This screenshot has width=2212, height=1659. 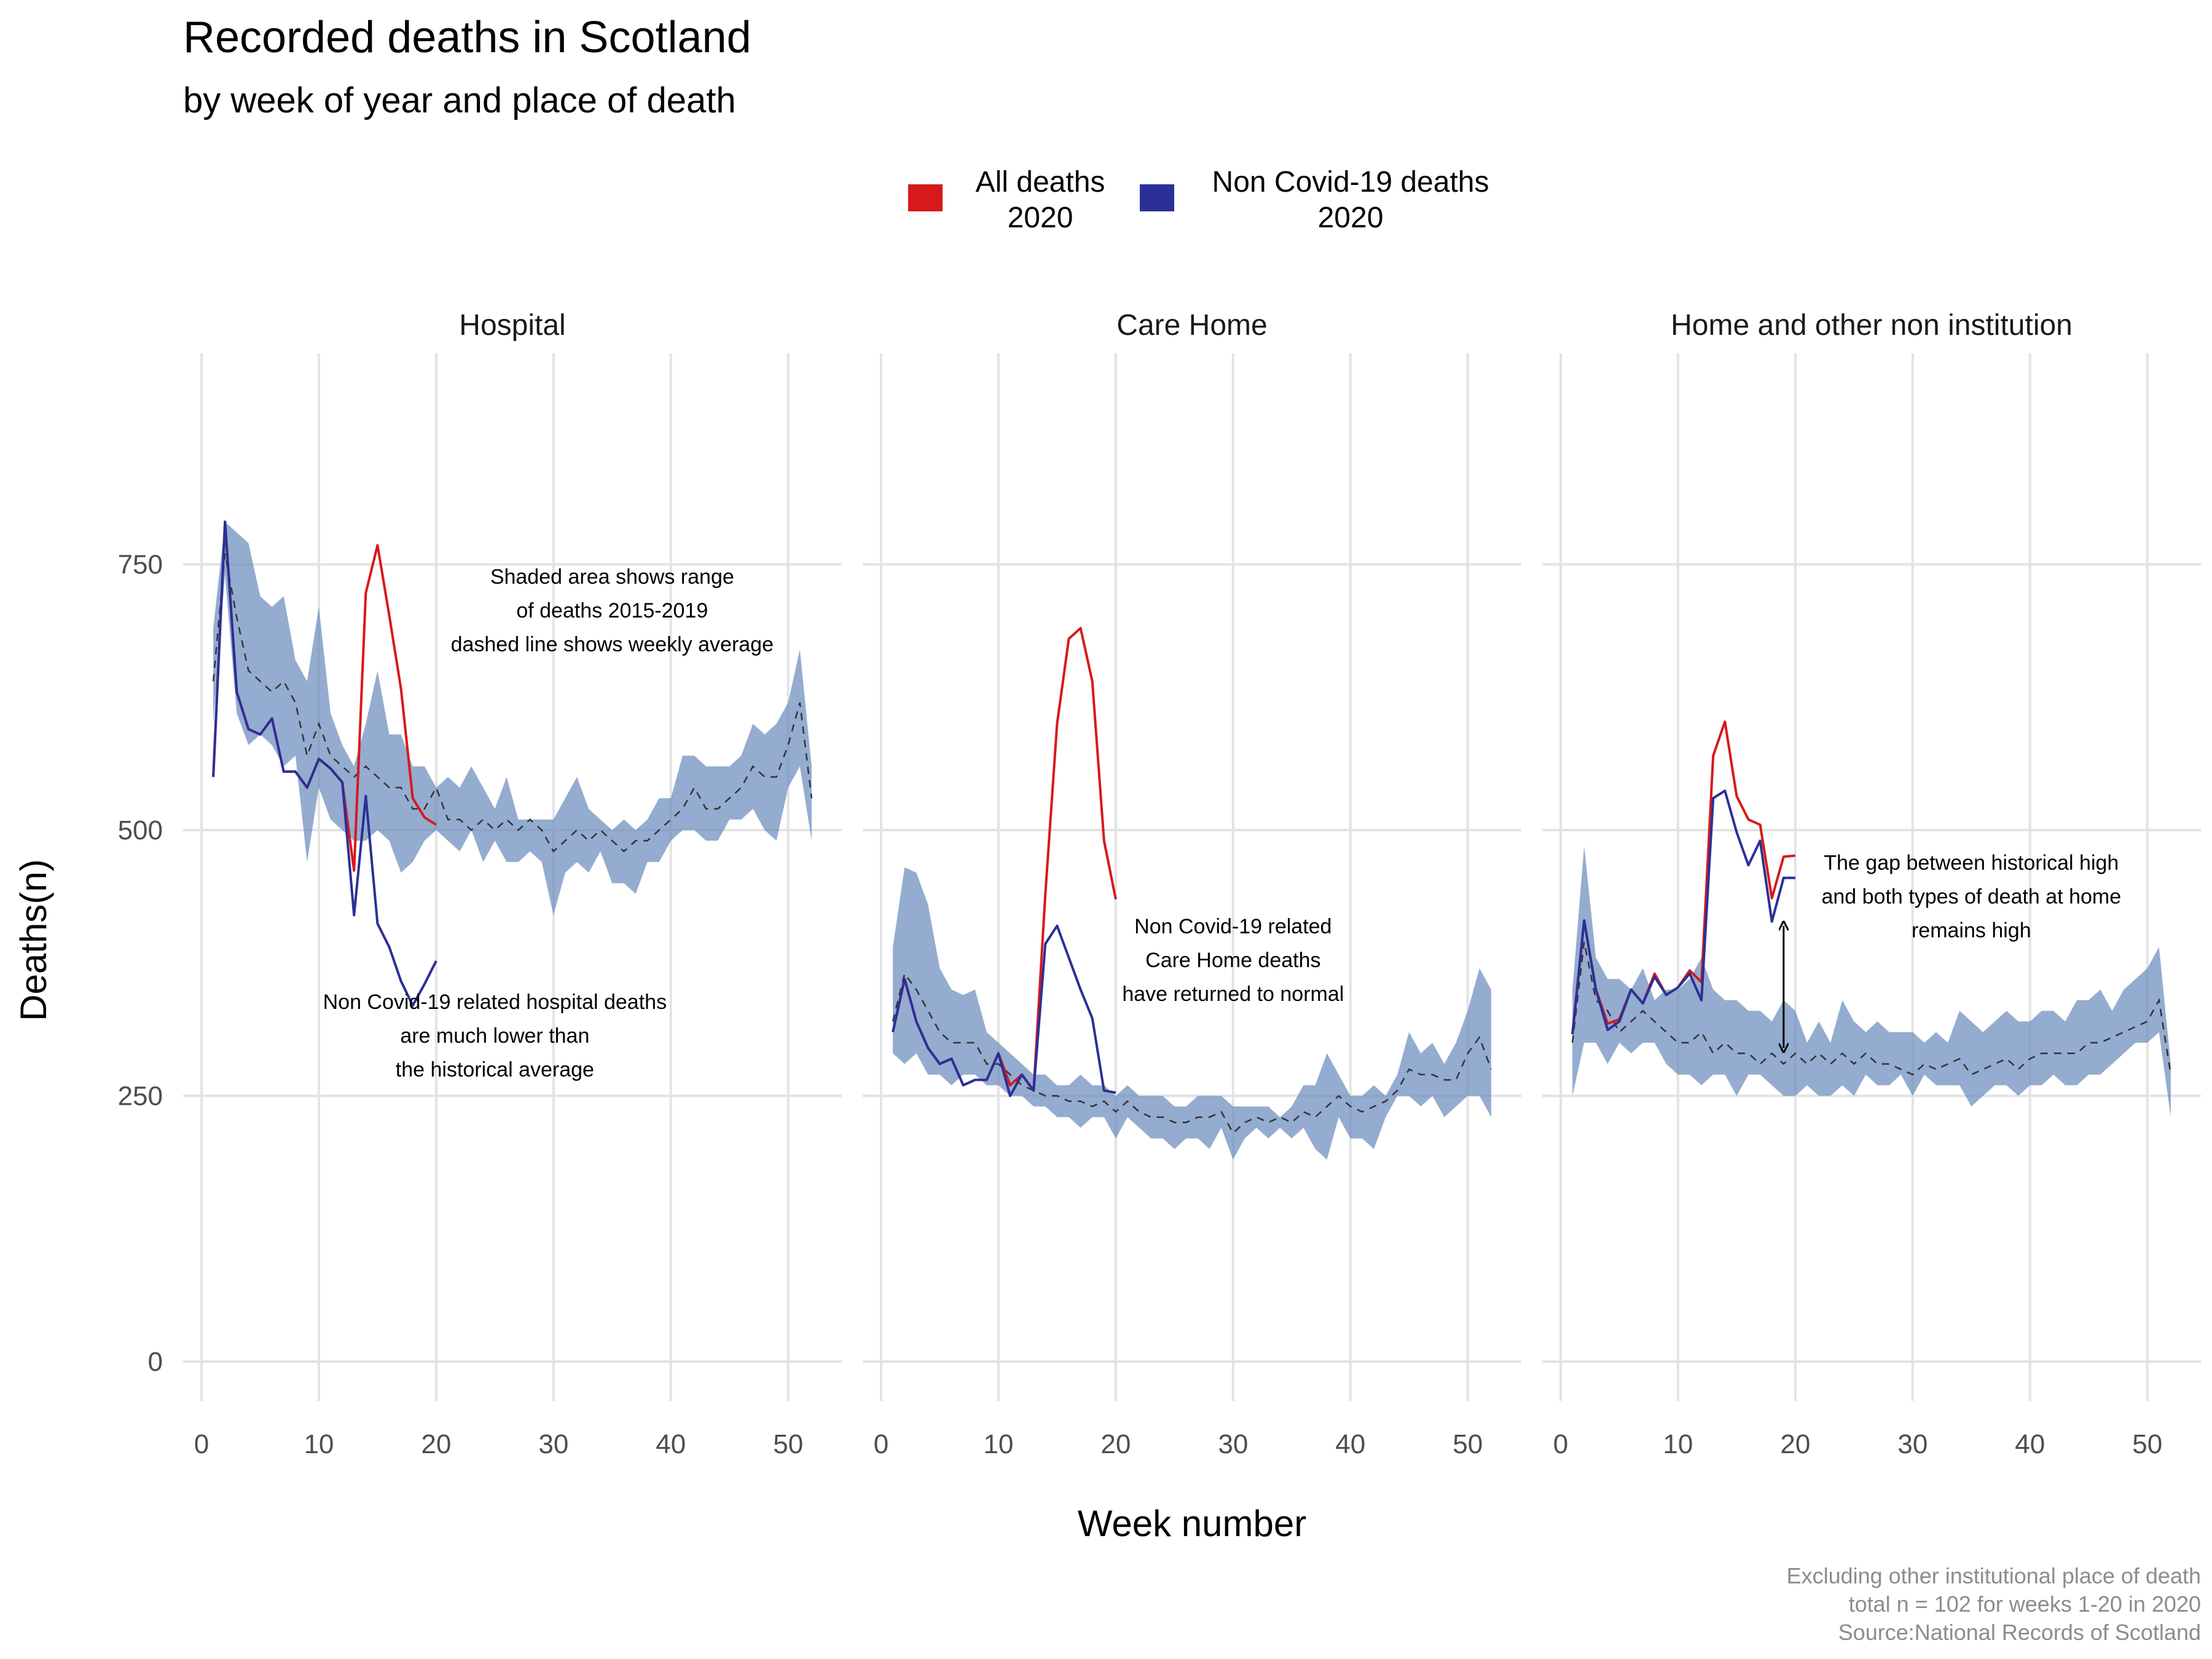 What do you see at coordinates (925, 197) in the screenshot?
I see `legend-swatch-all-deaths` at bounding box center [925, 197].